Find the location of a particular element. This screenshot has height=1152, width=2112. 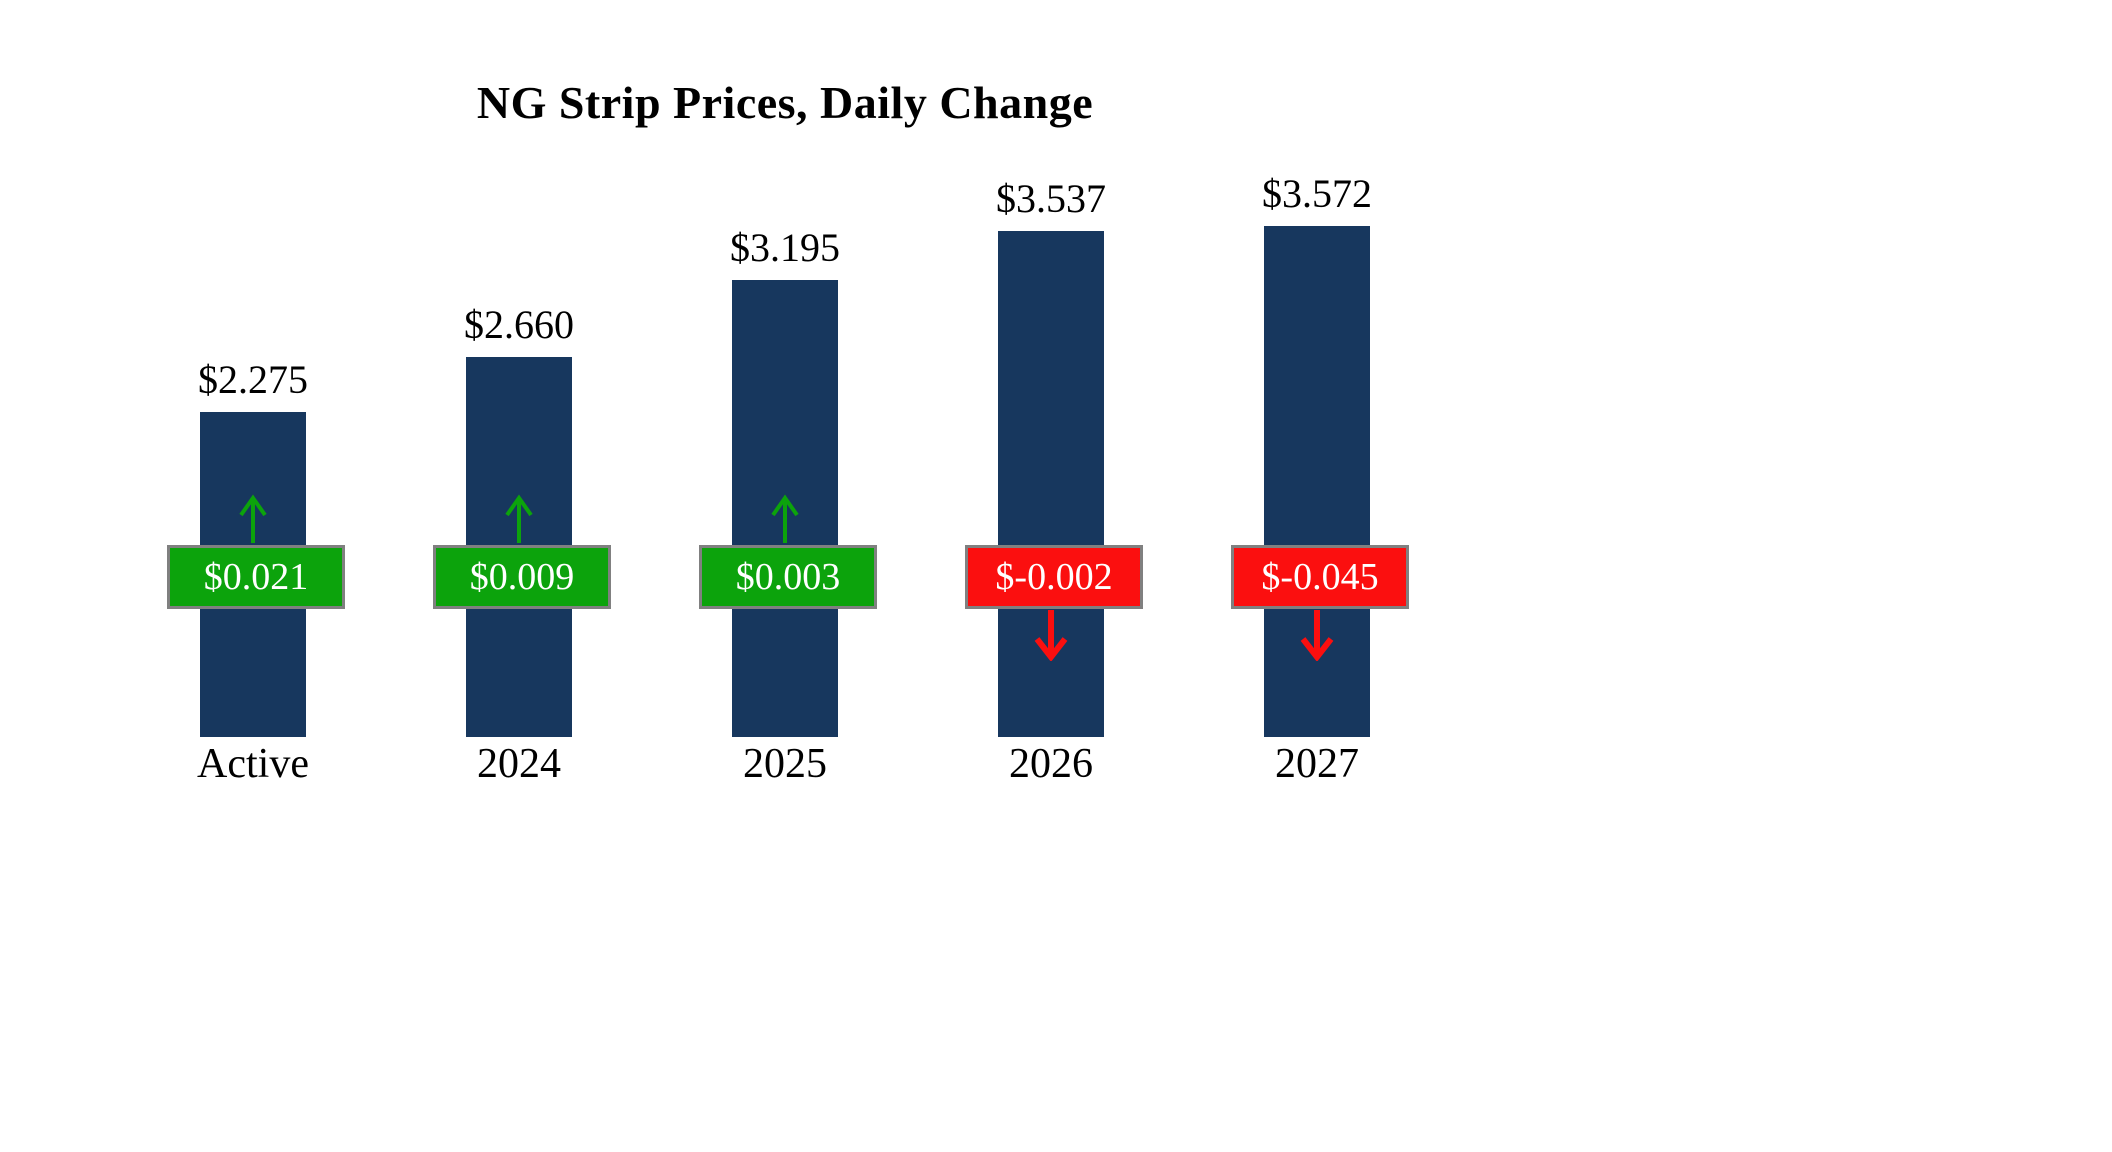

bar-value-label: $3.195 is located at coordinates (785, 247).